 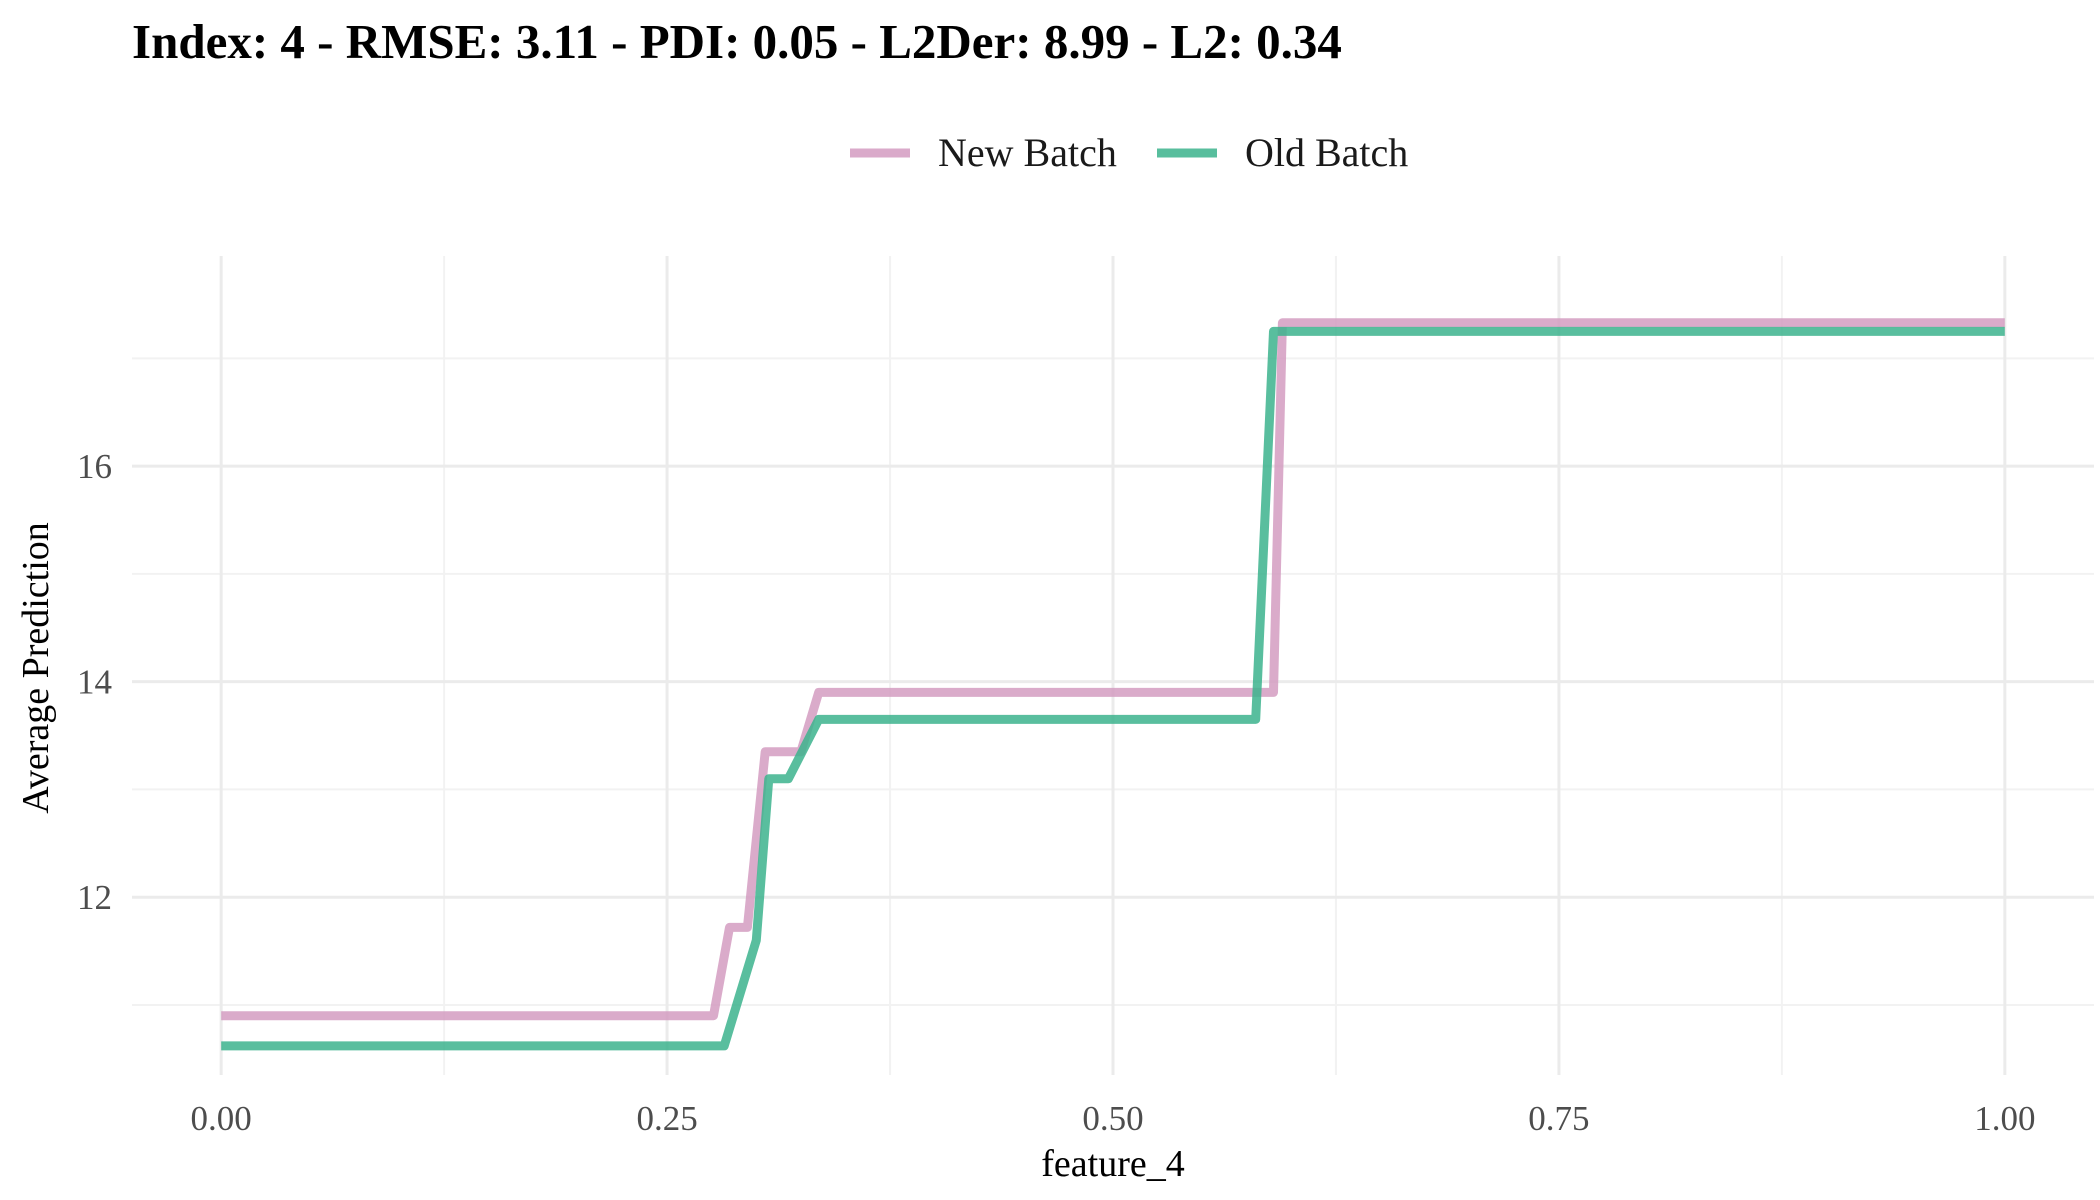 What do you see at coordinates (94, 466) in the screenshot?
I see `y-tick-label: 16` at bounding box center [94, 466].